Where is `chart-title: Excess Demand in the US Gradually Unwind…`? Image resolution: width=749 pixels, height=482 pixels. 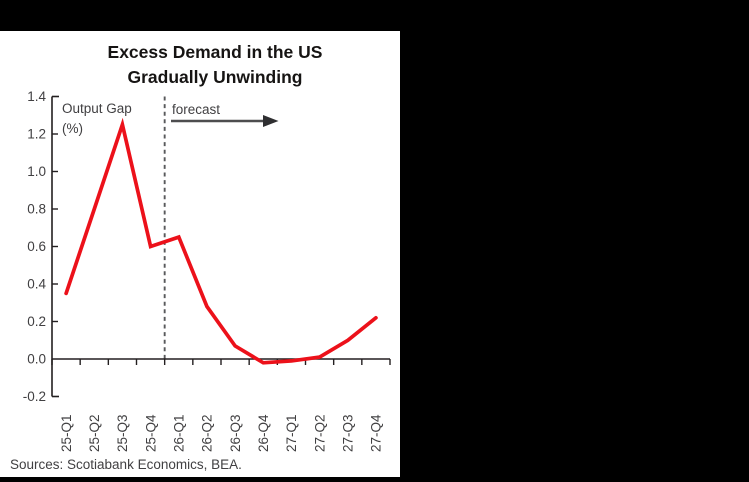
chart-title: Excess Demand in the US Gradually Unwind… is located at coordinates (215, 65).